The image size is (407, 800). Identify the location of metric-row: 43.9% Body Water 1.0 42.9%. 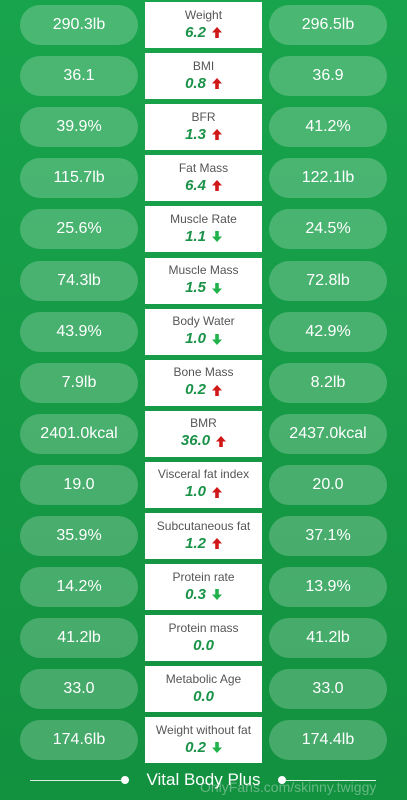
(203, 332).